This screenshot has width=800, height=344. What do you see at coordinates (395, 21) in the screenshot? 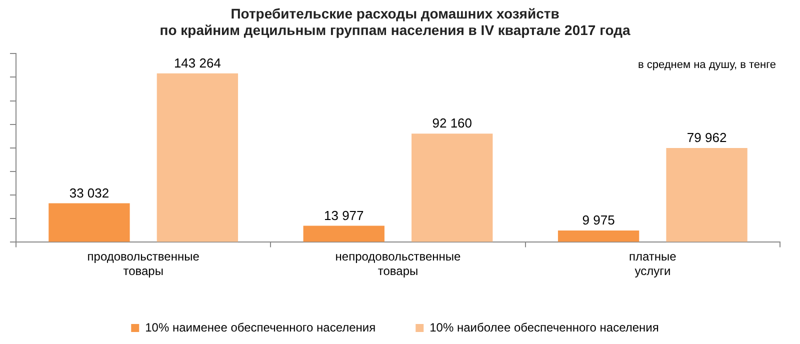
I see `chart-title: Потребительские расходы домашних хозяйств по крайним децильным группам населения в IV квартале 2017 года` at bounding box center [395, 21].